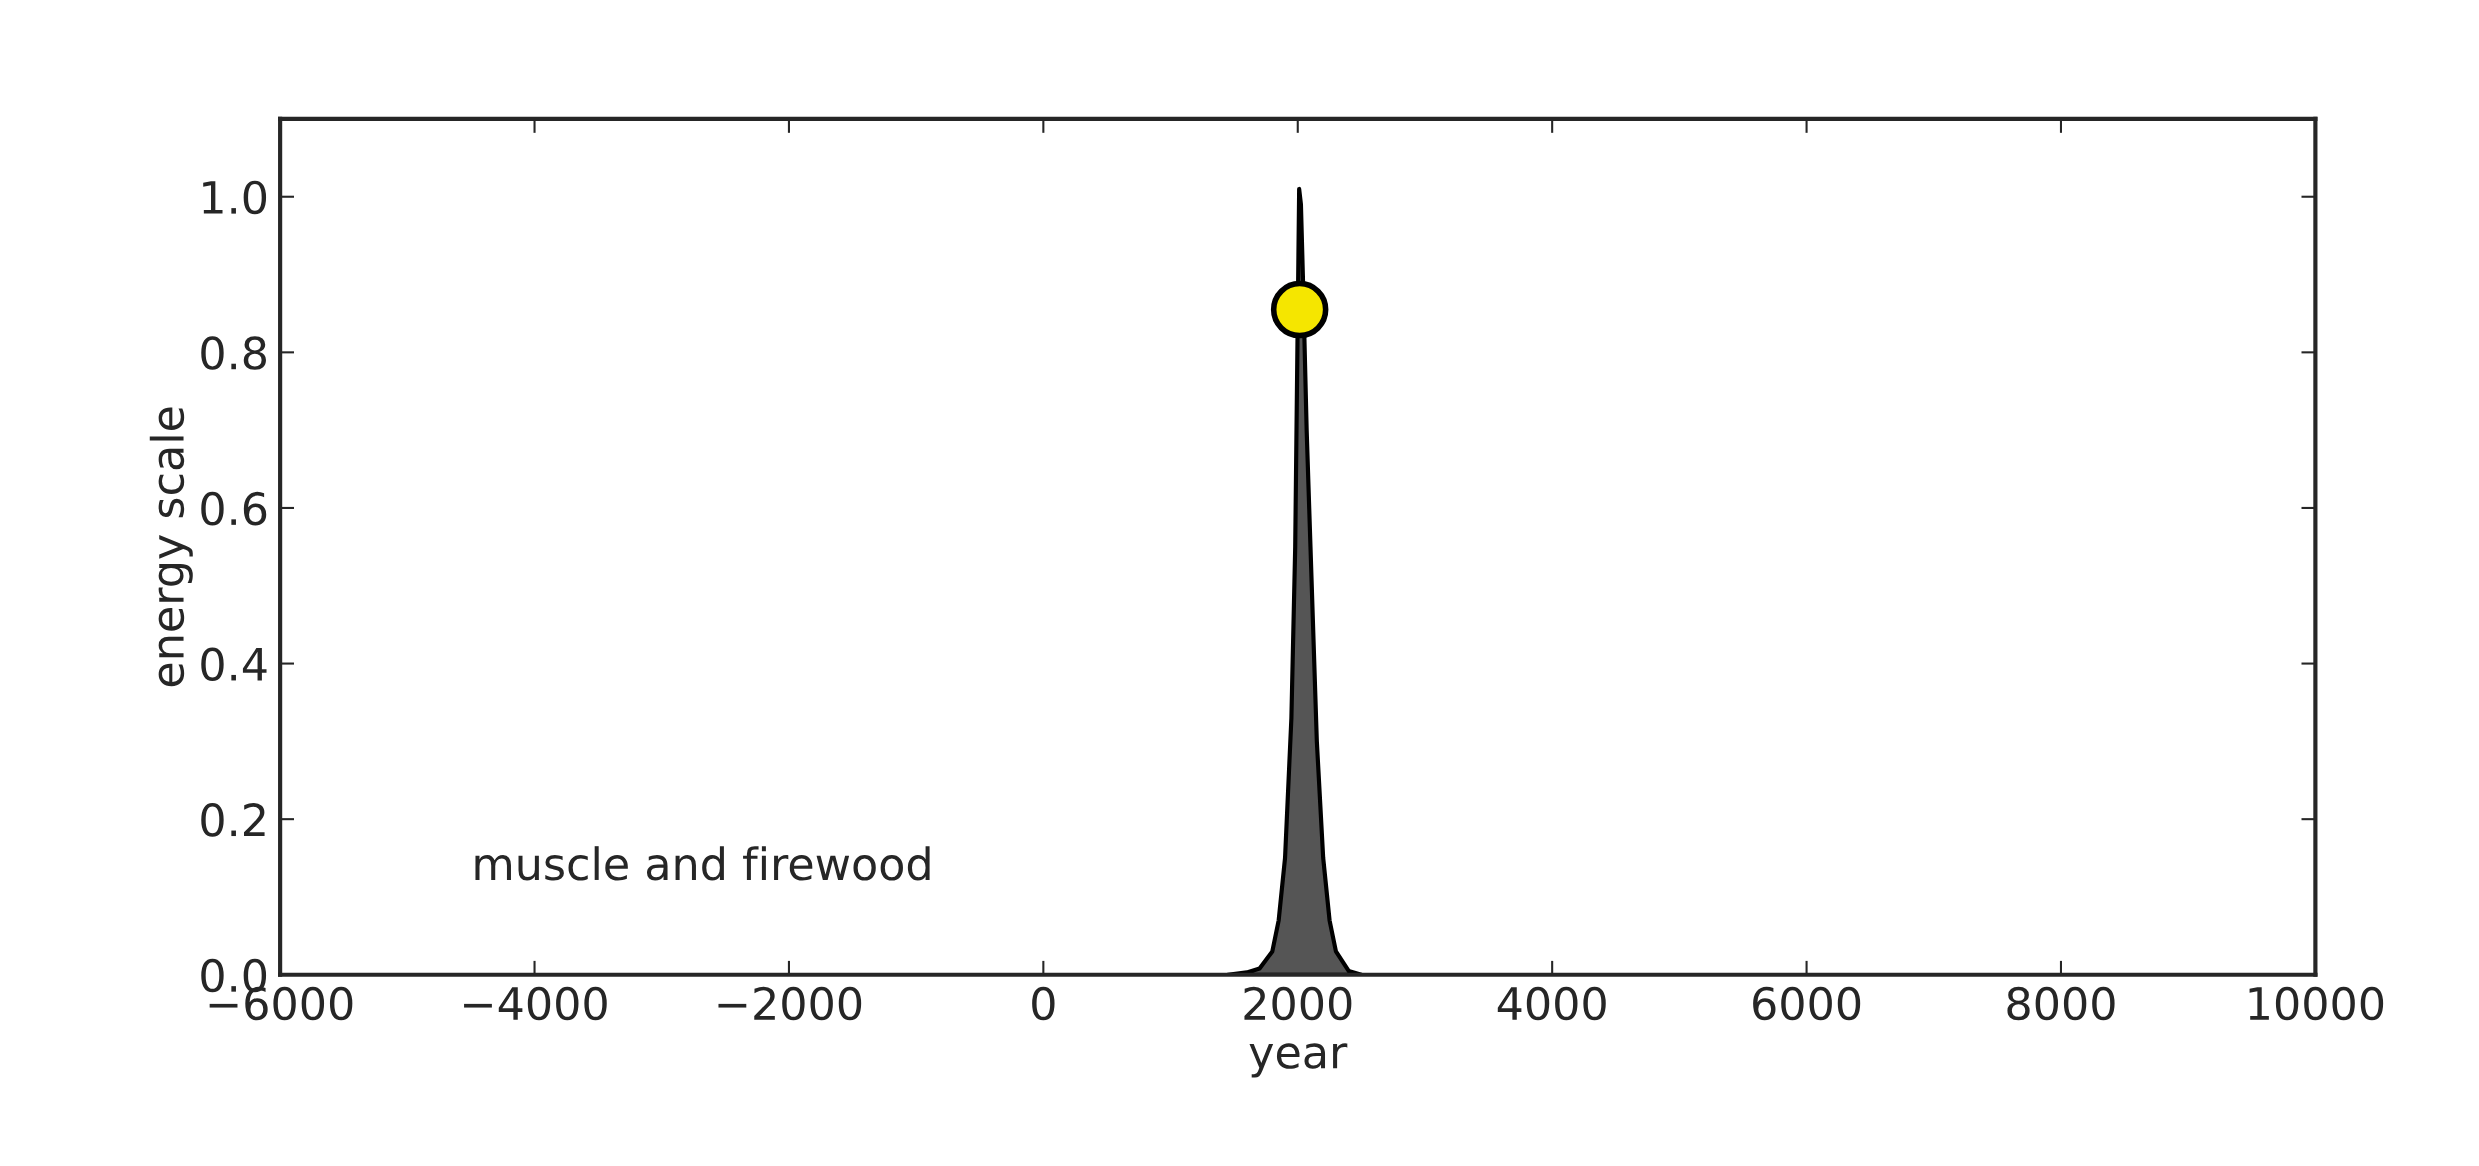 The image size is (2479, 1166). What do you see at coordinates (790, 1003) in the screenshot?
I see `x-tick-label: −2000` at bounding box center [790, 1003].